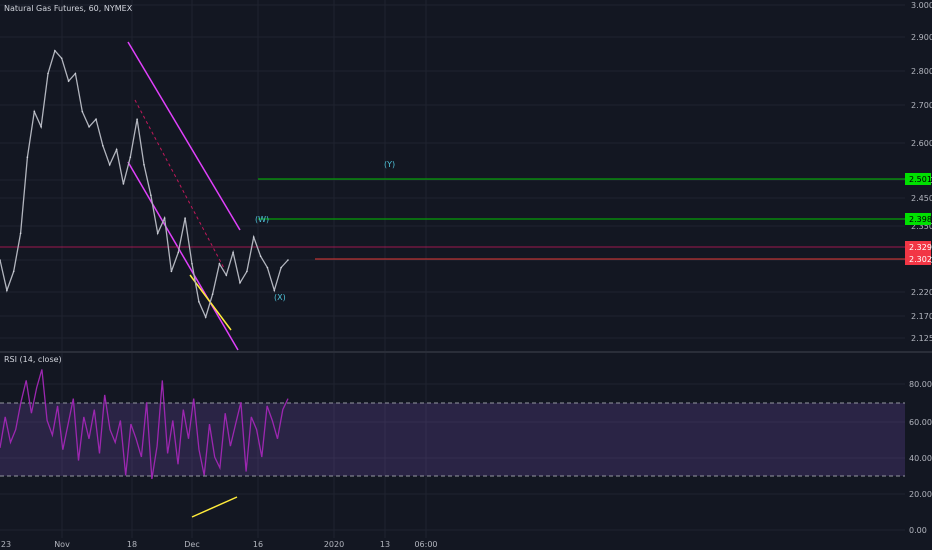 This screenshot has height=550, width=932. Describe the element at coordinates (62, 544) in the screenshot. I see `time-tick-label: Nov` at that location.